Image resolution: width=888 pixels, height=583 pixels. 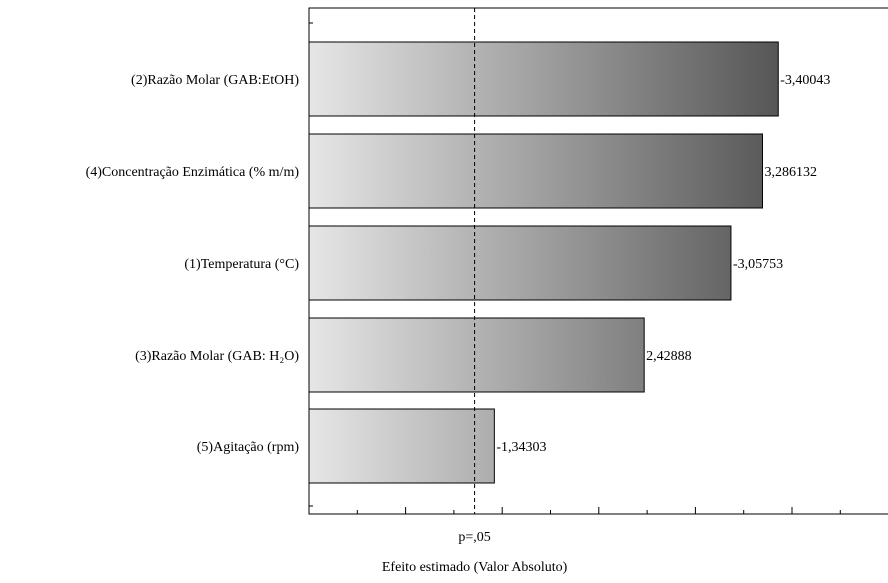 What do you see at coordinates (241, 264) in the screenshot?
I see `category-label: (1)Temperatura (°C)` at bounding box center [241, 264].